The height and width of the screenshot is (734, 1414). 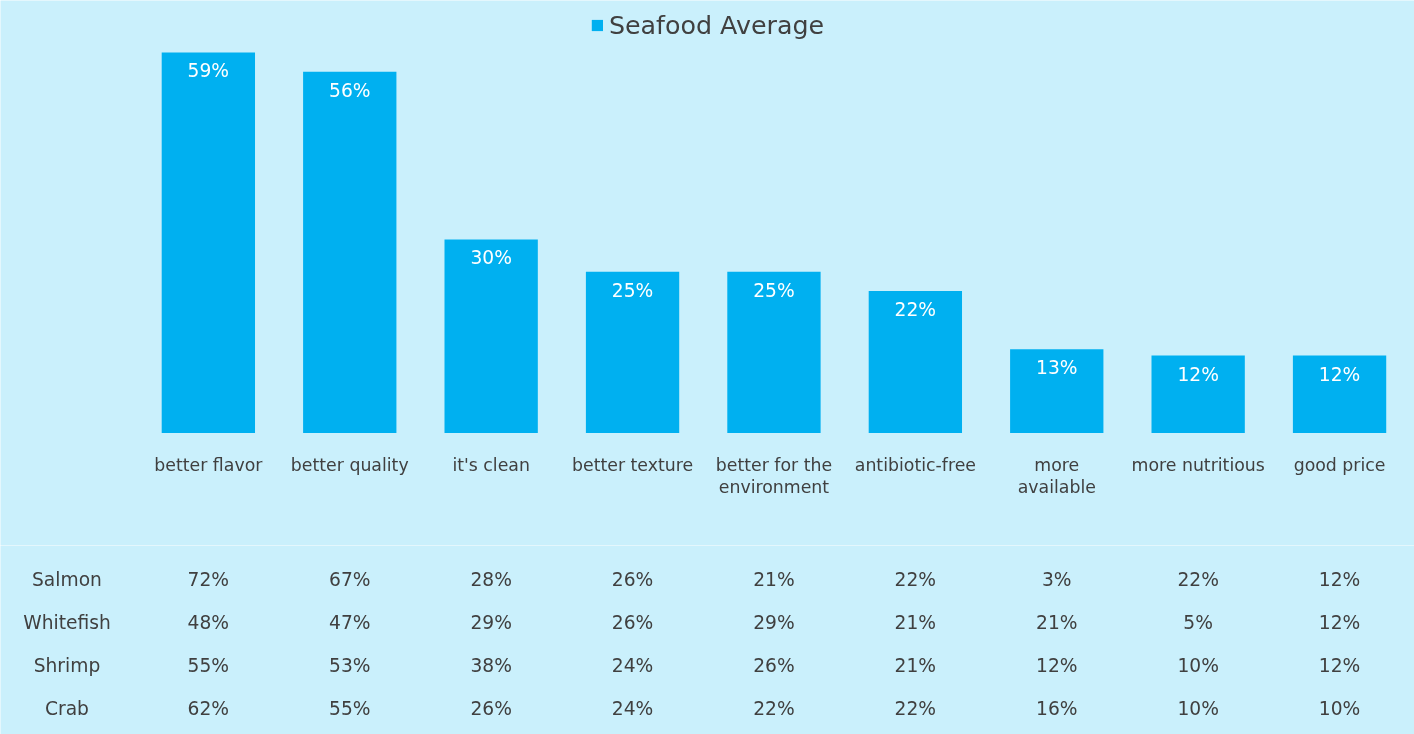 What do you see at coordinates (1057, 368) in the screenshot?
I see `data-label: 13%` at bounding box center [1057, 368].